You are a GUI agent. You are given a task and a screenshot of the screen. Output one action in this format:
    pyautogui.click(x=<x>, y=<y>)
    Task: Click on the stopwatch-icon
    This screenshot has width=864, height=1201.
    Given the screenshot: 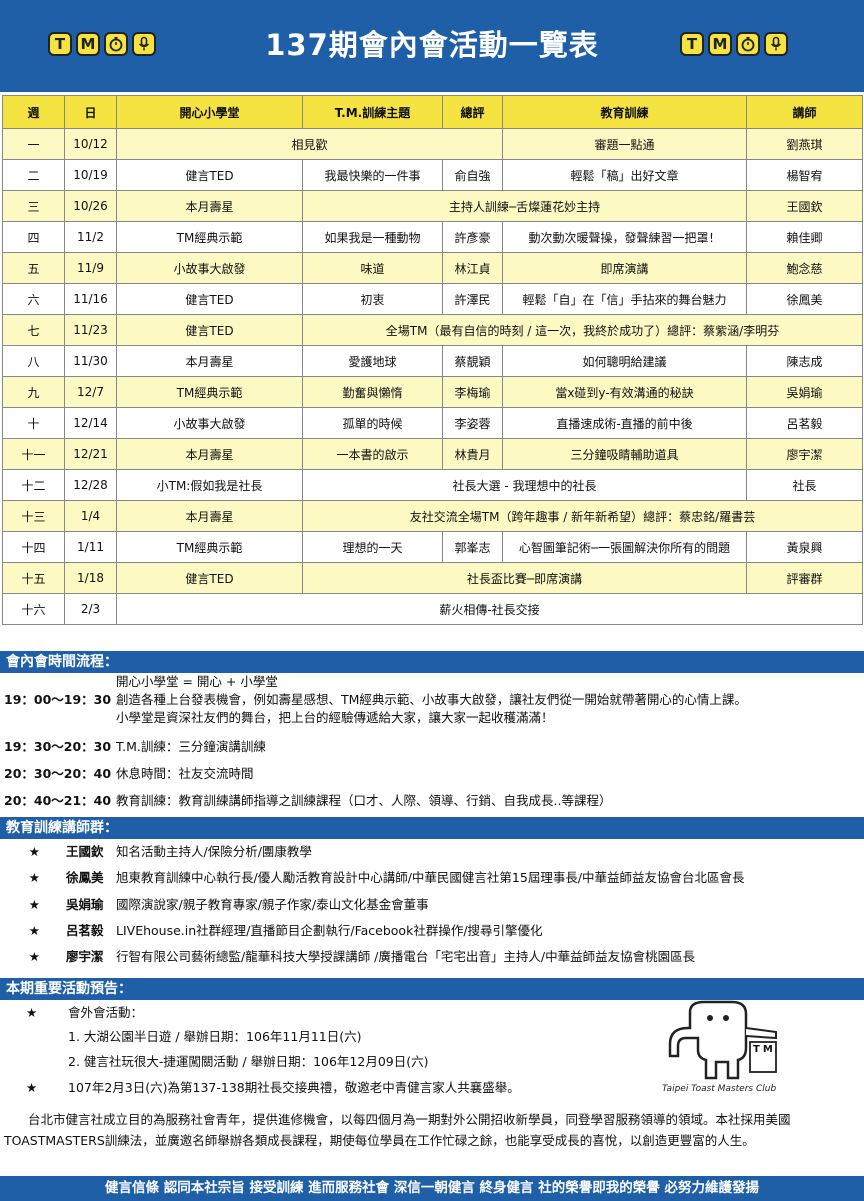 What is the action you would take?
    pyautogui.click(x=116, y=44)
    